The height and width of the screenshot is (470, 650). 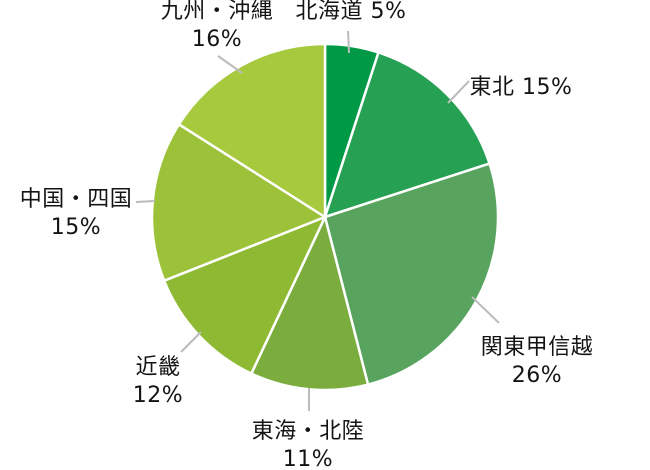 What do you see at coordinates (537, 362) in the screenshot?
I see `slice-label-kanto: 関東甲信越 26%` at bounding box center [537, 362].